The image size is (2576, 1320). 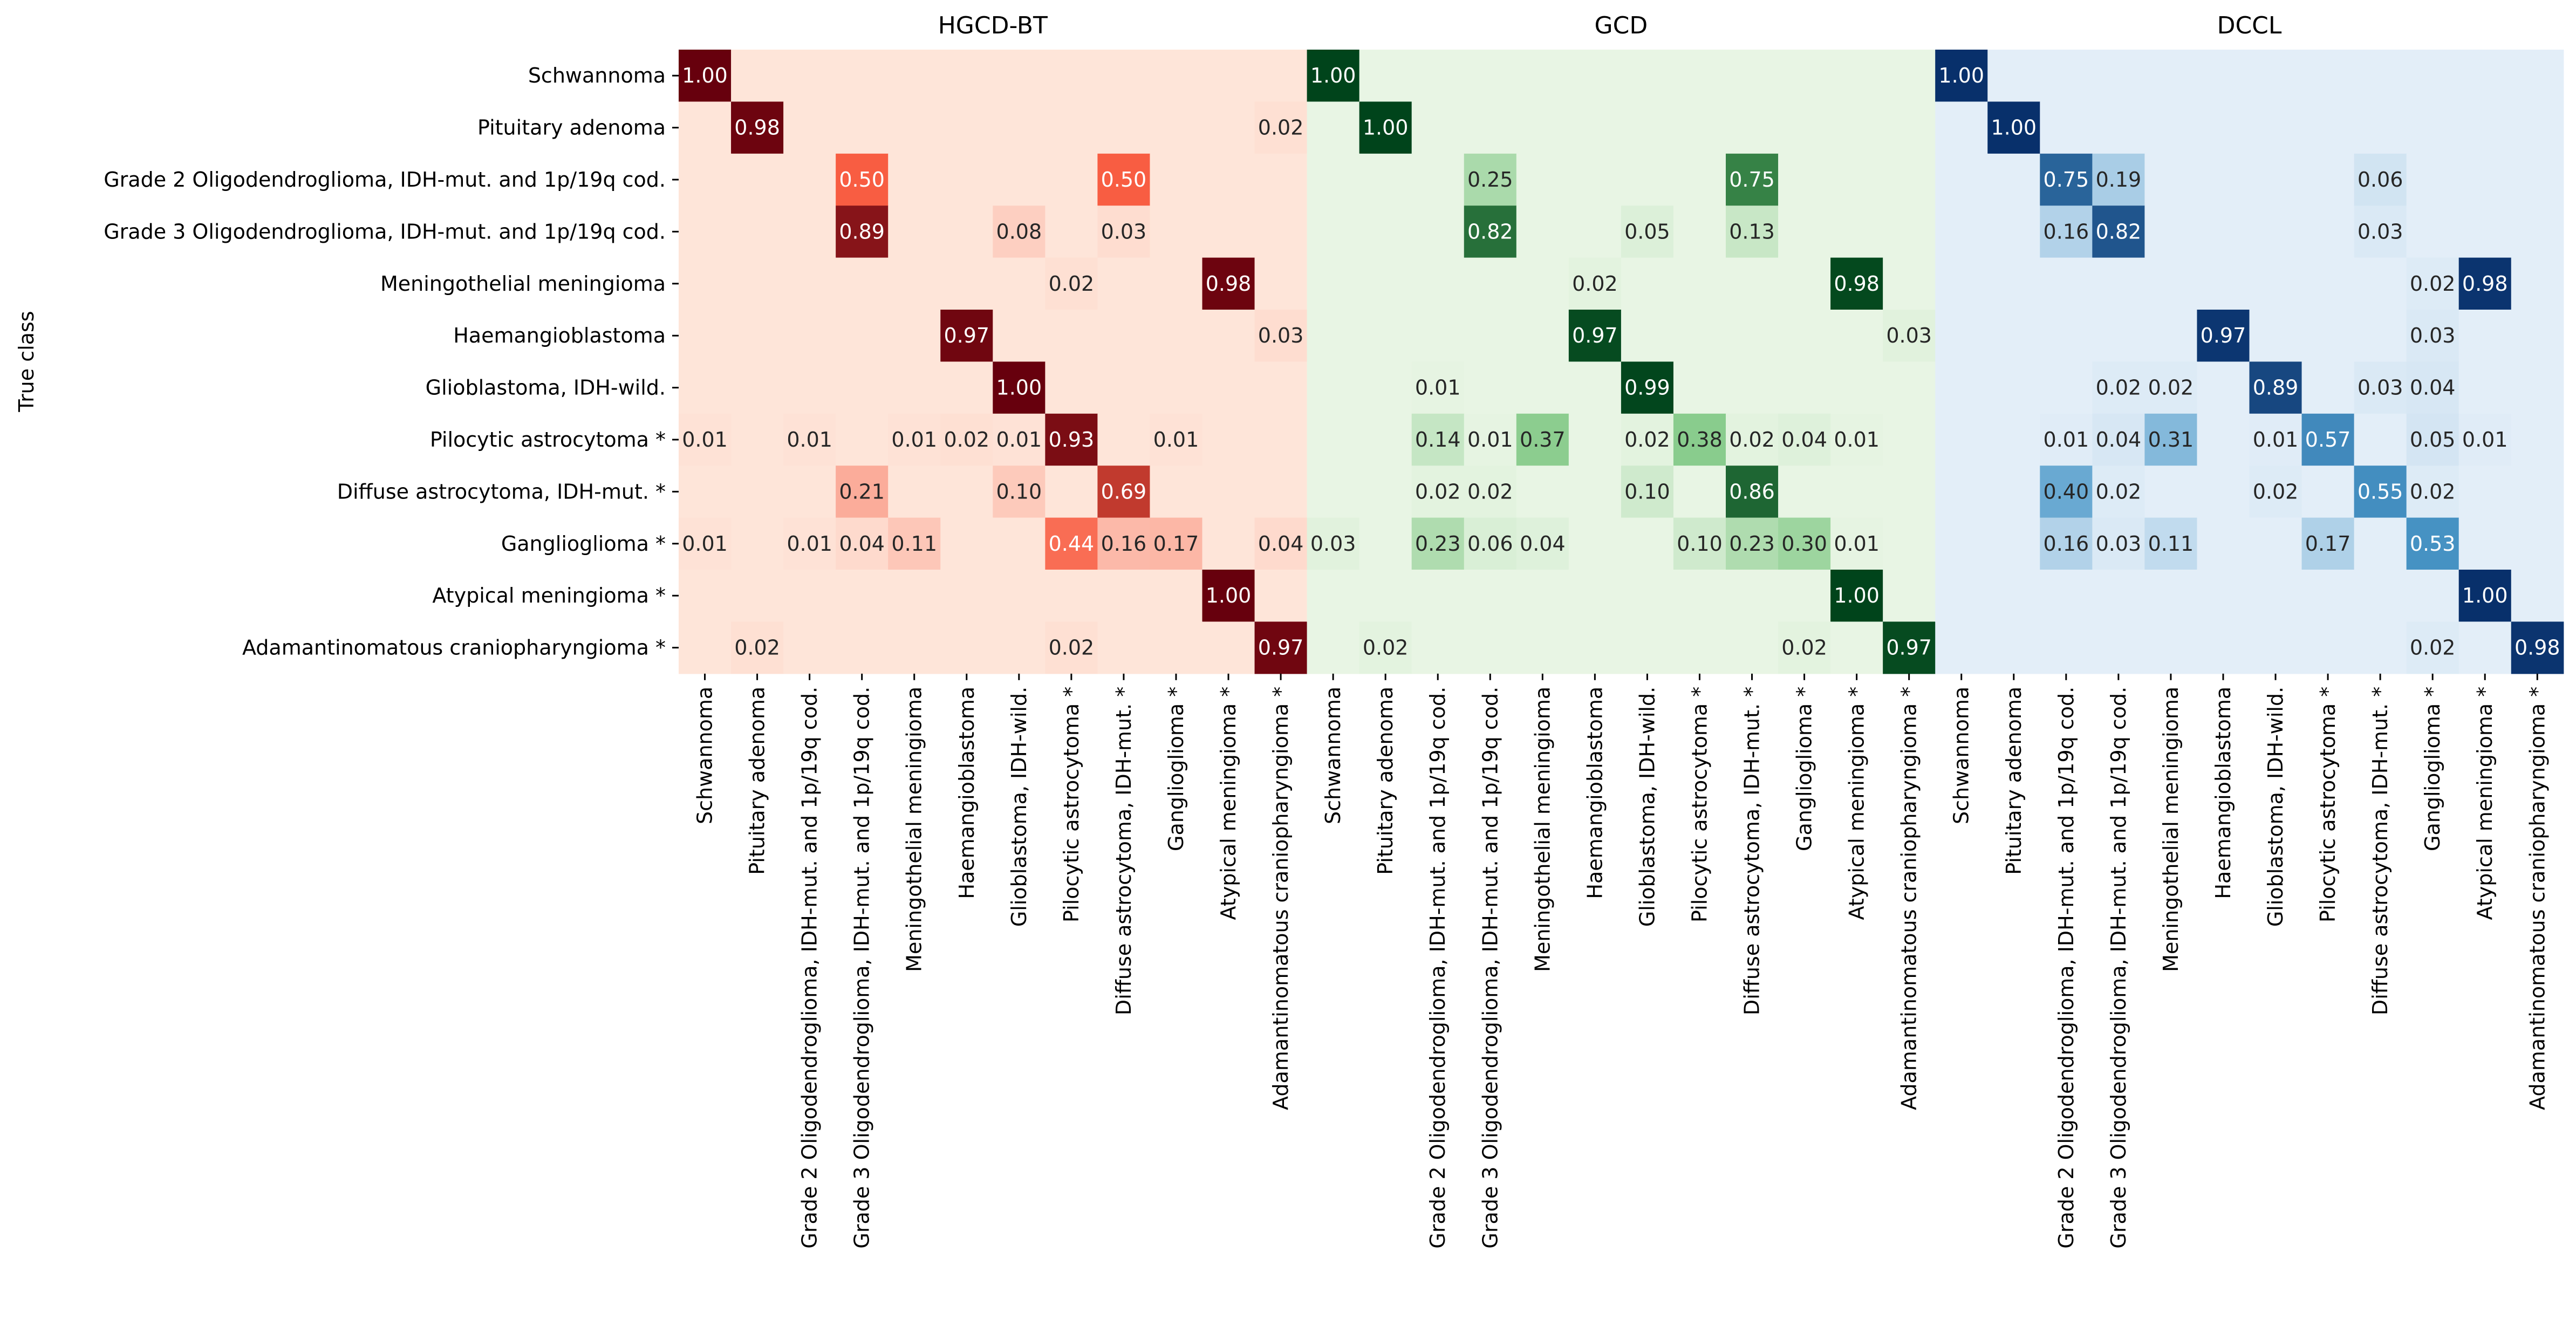 I want to click on cell-value-label: 0.17, so click(x=1176, y=544).